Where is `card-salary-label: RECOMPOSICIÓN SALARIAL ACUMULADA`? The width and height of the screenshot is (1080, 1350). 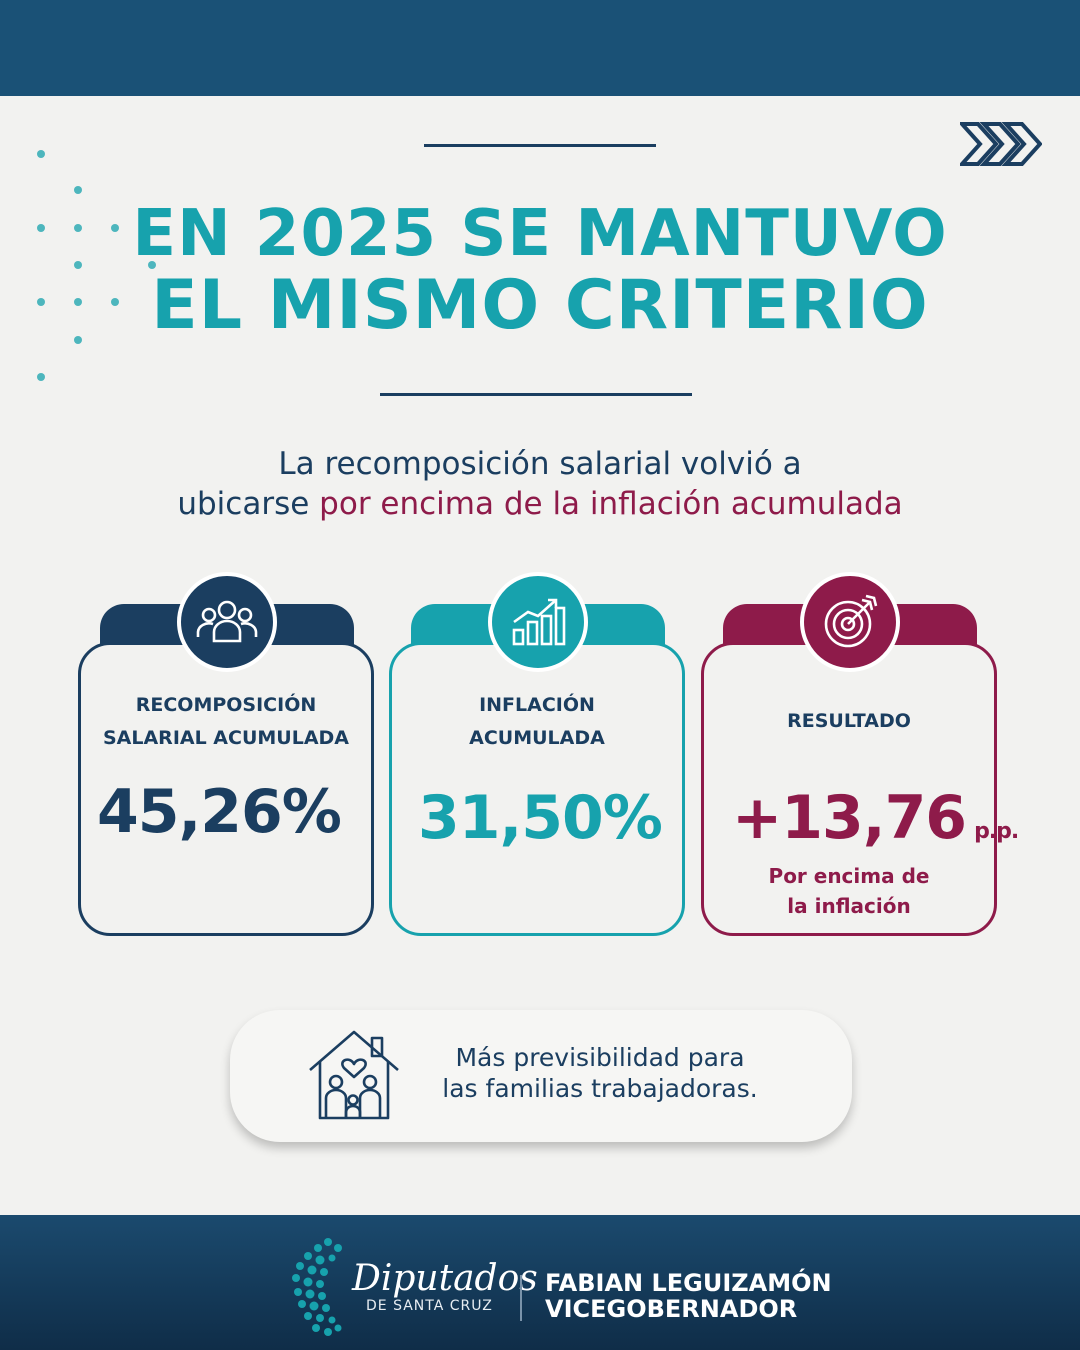 card-salary-label: RECOMPOSICIÓN SALARIAL ACUMULADA is located at coordinates (226, 722).